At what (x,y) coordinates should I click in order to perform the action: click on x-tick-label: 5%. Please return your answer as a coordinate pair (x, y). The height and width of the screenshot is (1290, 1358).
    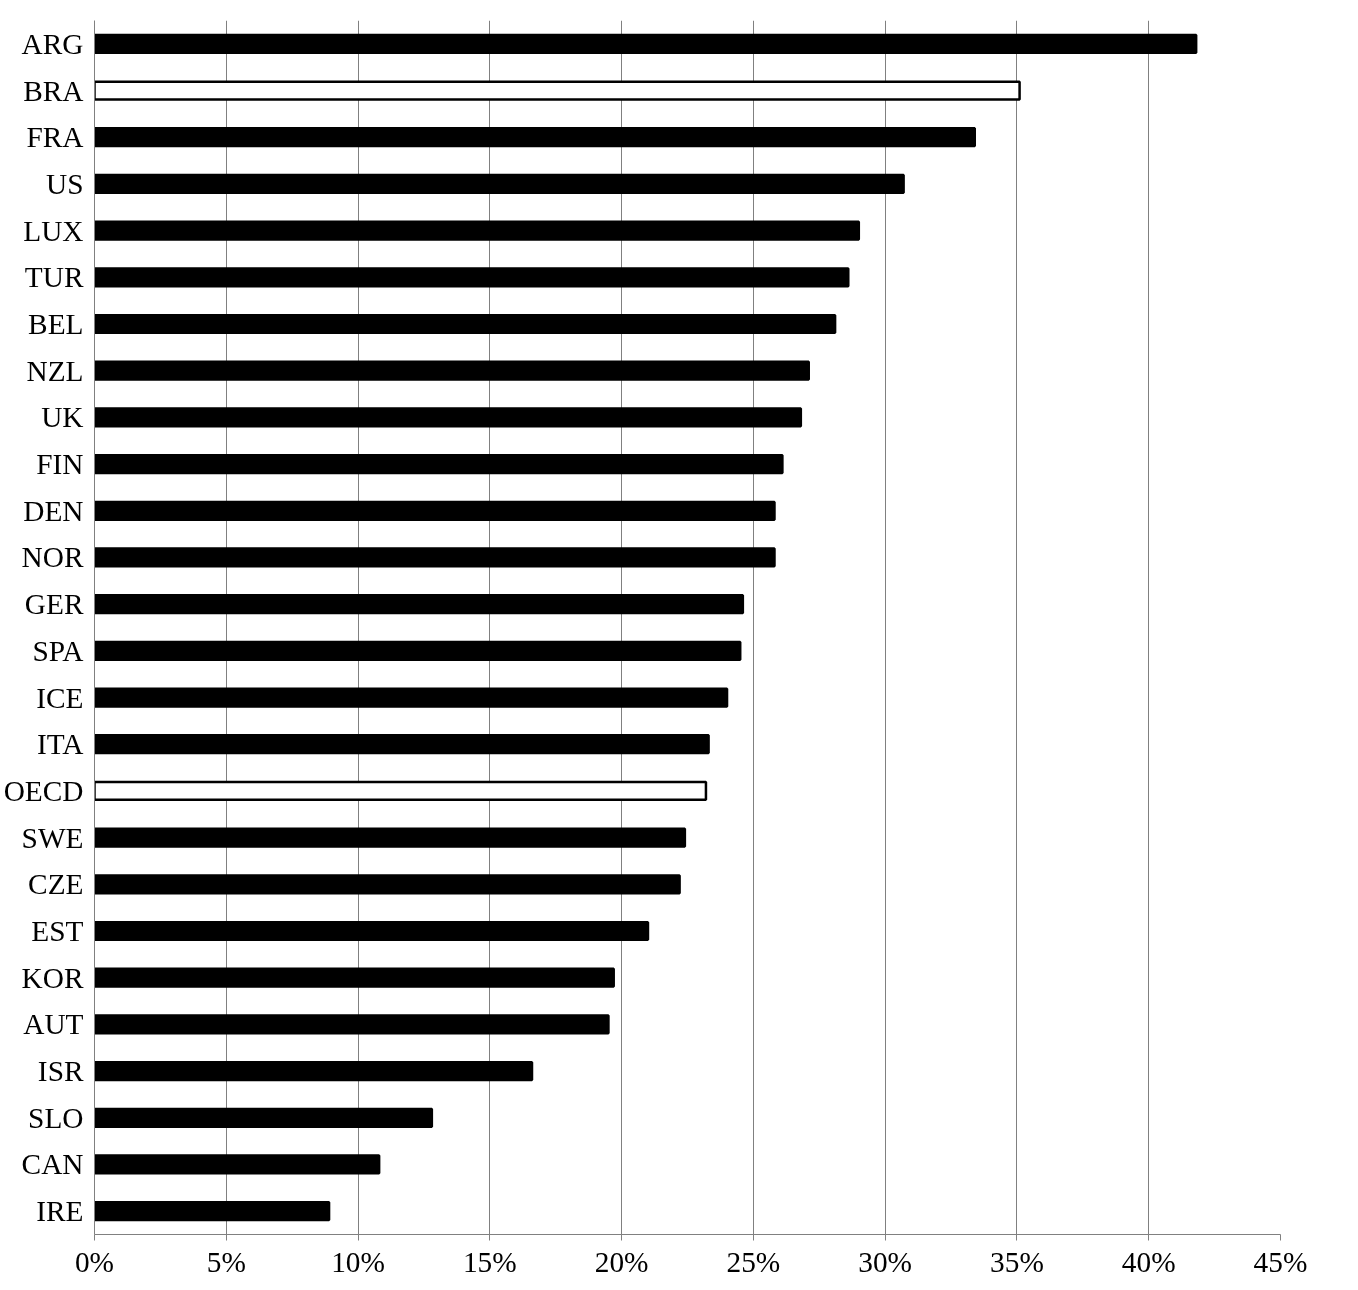
    Looking at the image, I should click on (226, 1261).